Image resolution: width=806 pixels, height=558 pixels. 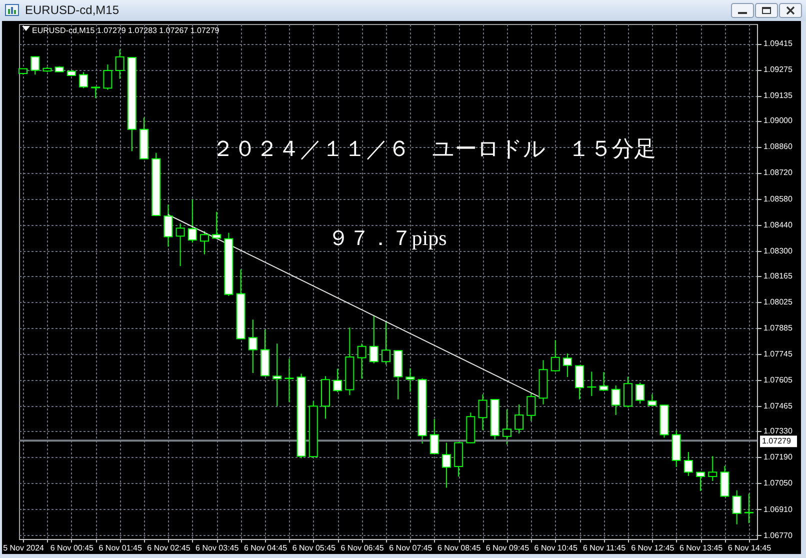 What do you see at coordinates (777, 441) in the screenshot?
I see `ref-line-label: 1.07279` at bounding box center [777, 441].